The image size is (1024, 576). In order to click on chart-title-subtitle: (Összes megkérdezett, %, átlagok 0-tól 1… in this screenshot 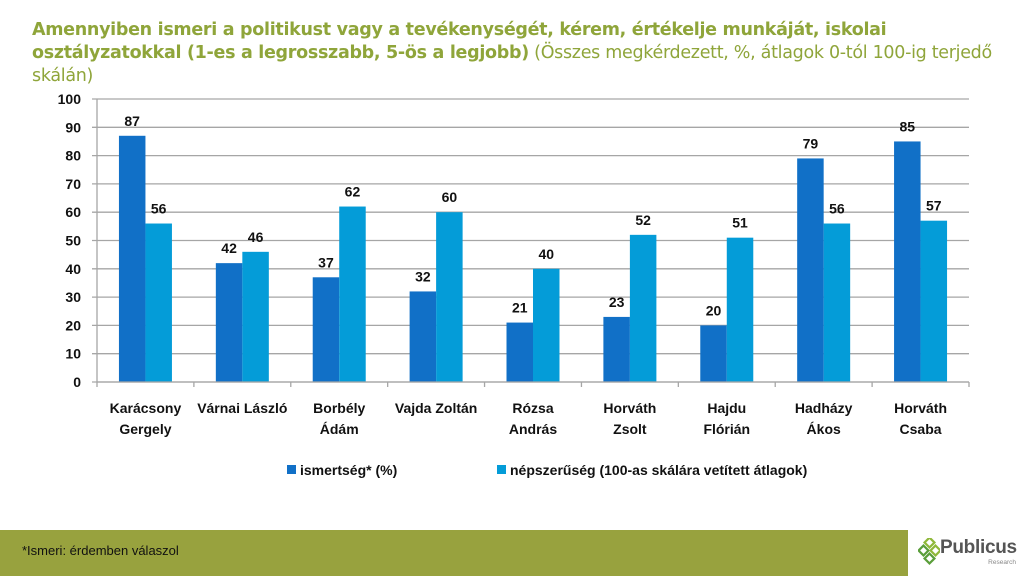, I will do `click(512, 64)`.